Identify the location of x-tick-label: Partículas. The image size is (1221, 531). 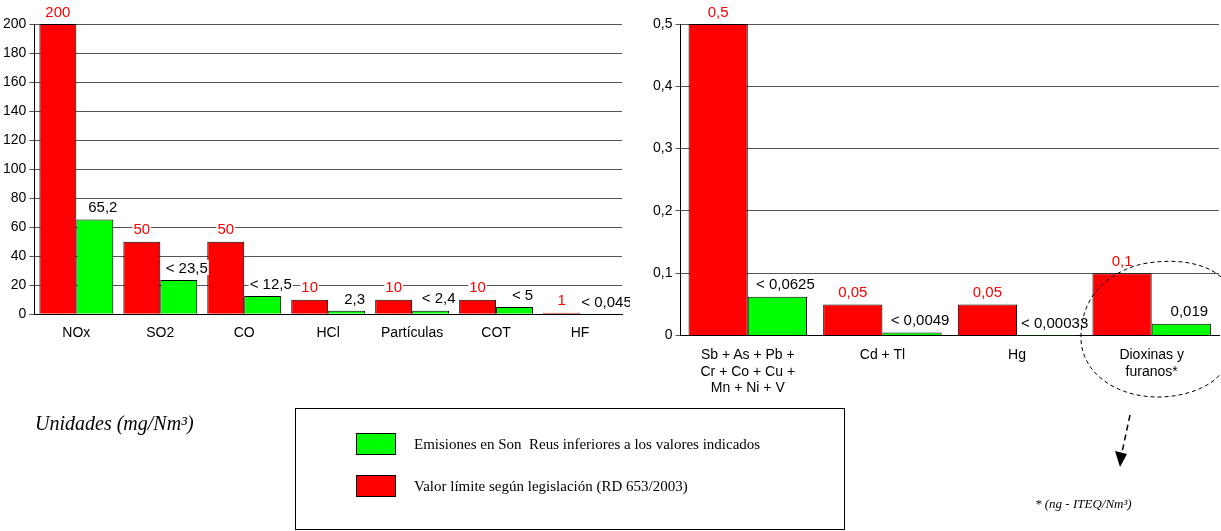
(412, 332).